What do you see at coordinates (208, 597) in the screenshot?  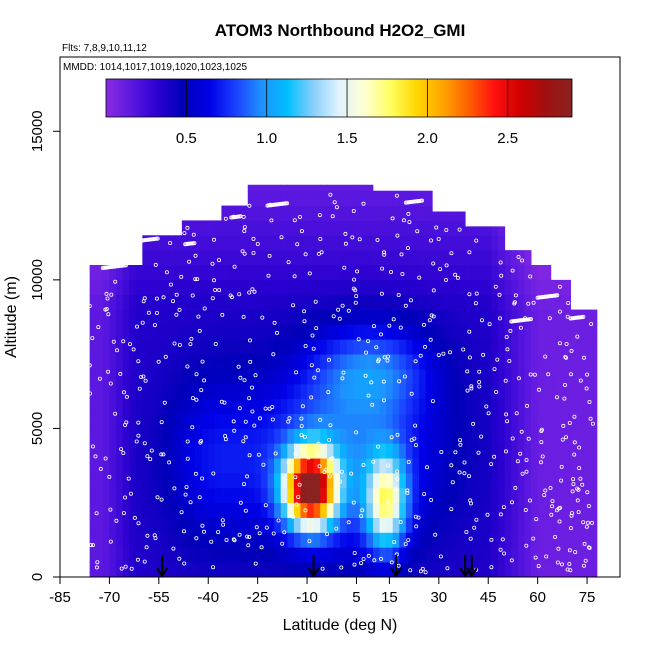 I see `x-tick-label: -40` at bounding box center [208, 597].